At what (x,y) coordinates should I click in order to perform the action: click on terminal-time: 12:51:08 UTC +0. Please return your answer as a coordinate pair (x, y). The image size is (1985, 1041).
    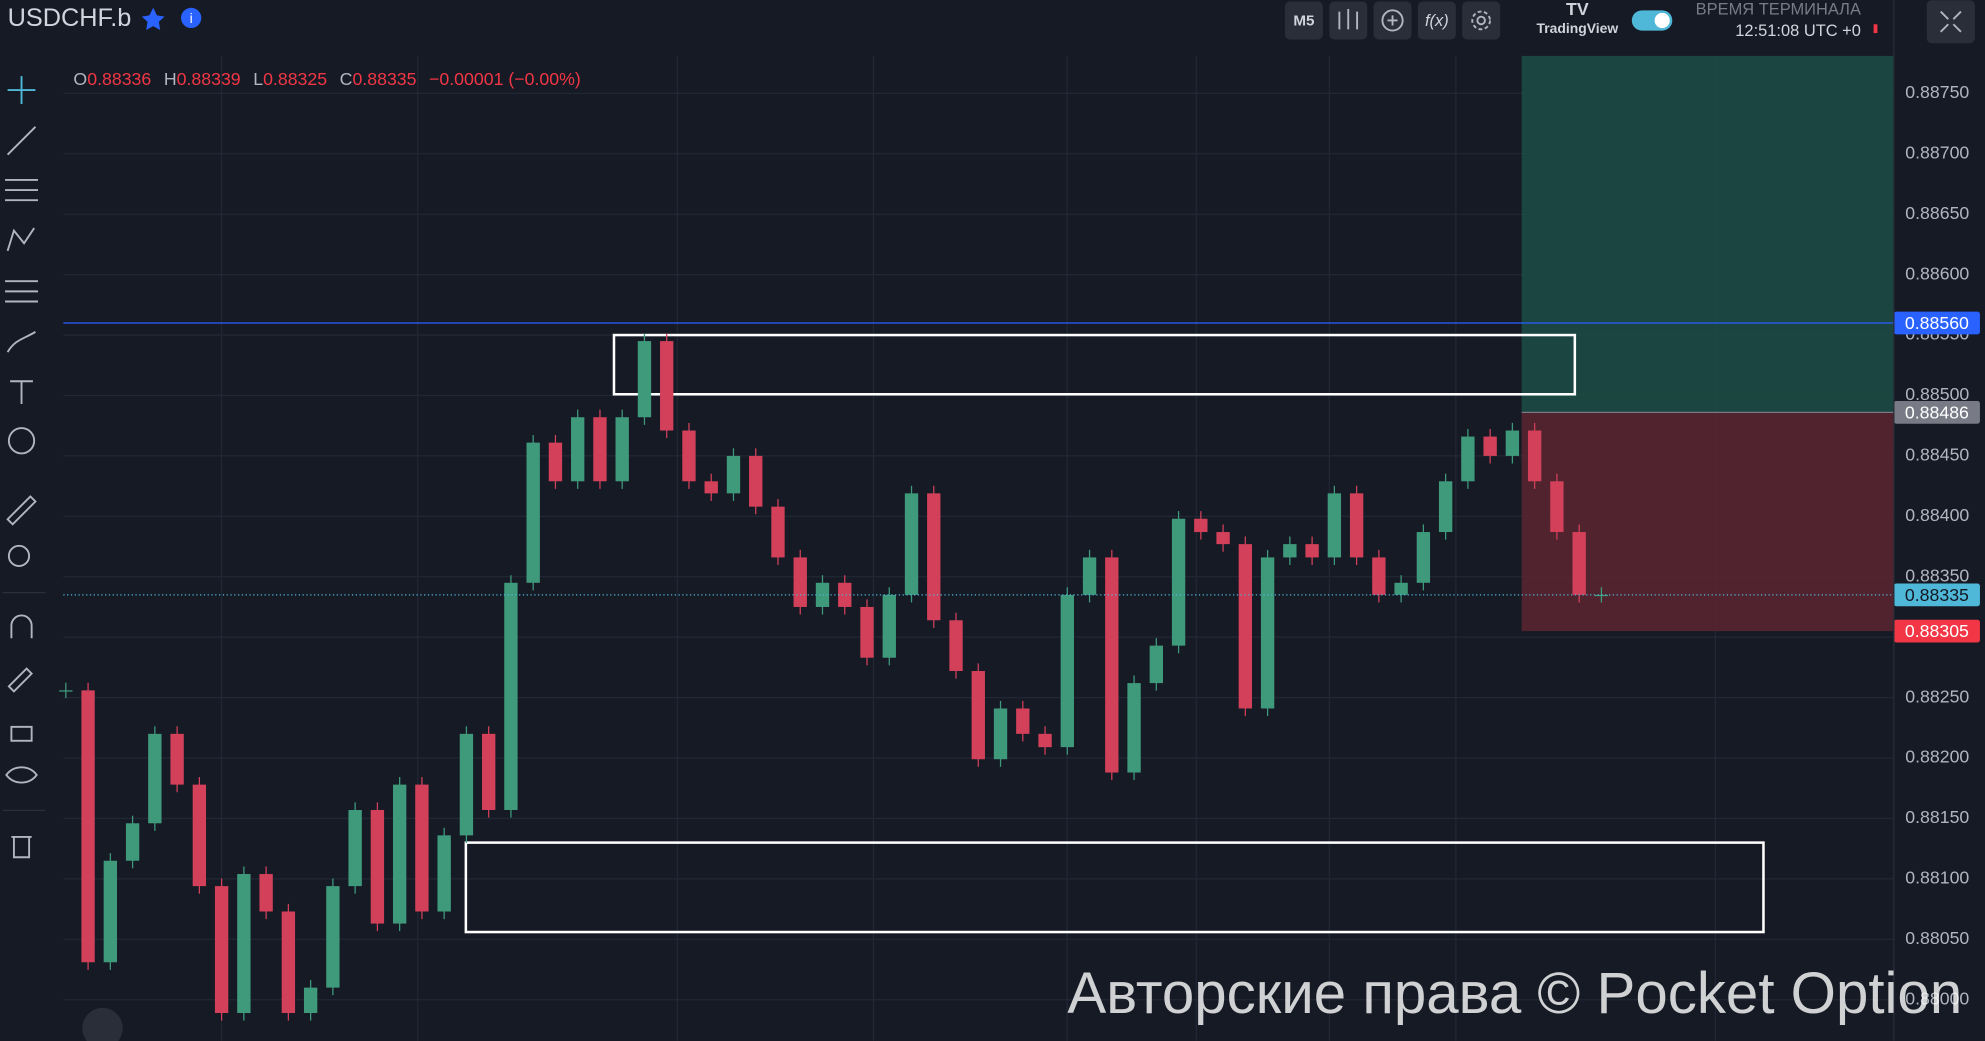
    Looking at the image, I should click on (1798, 31).